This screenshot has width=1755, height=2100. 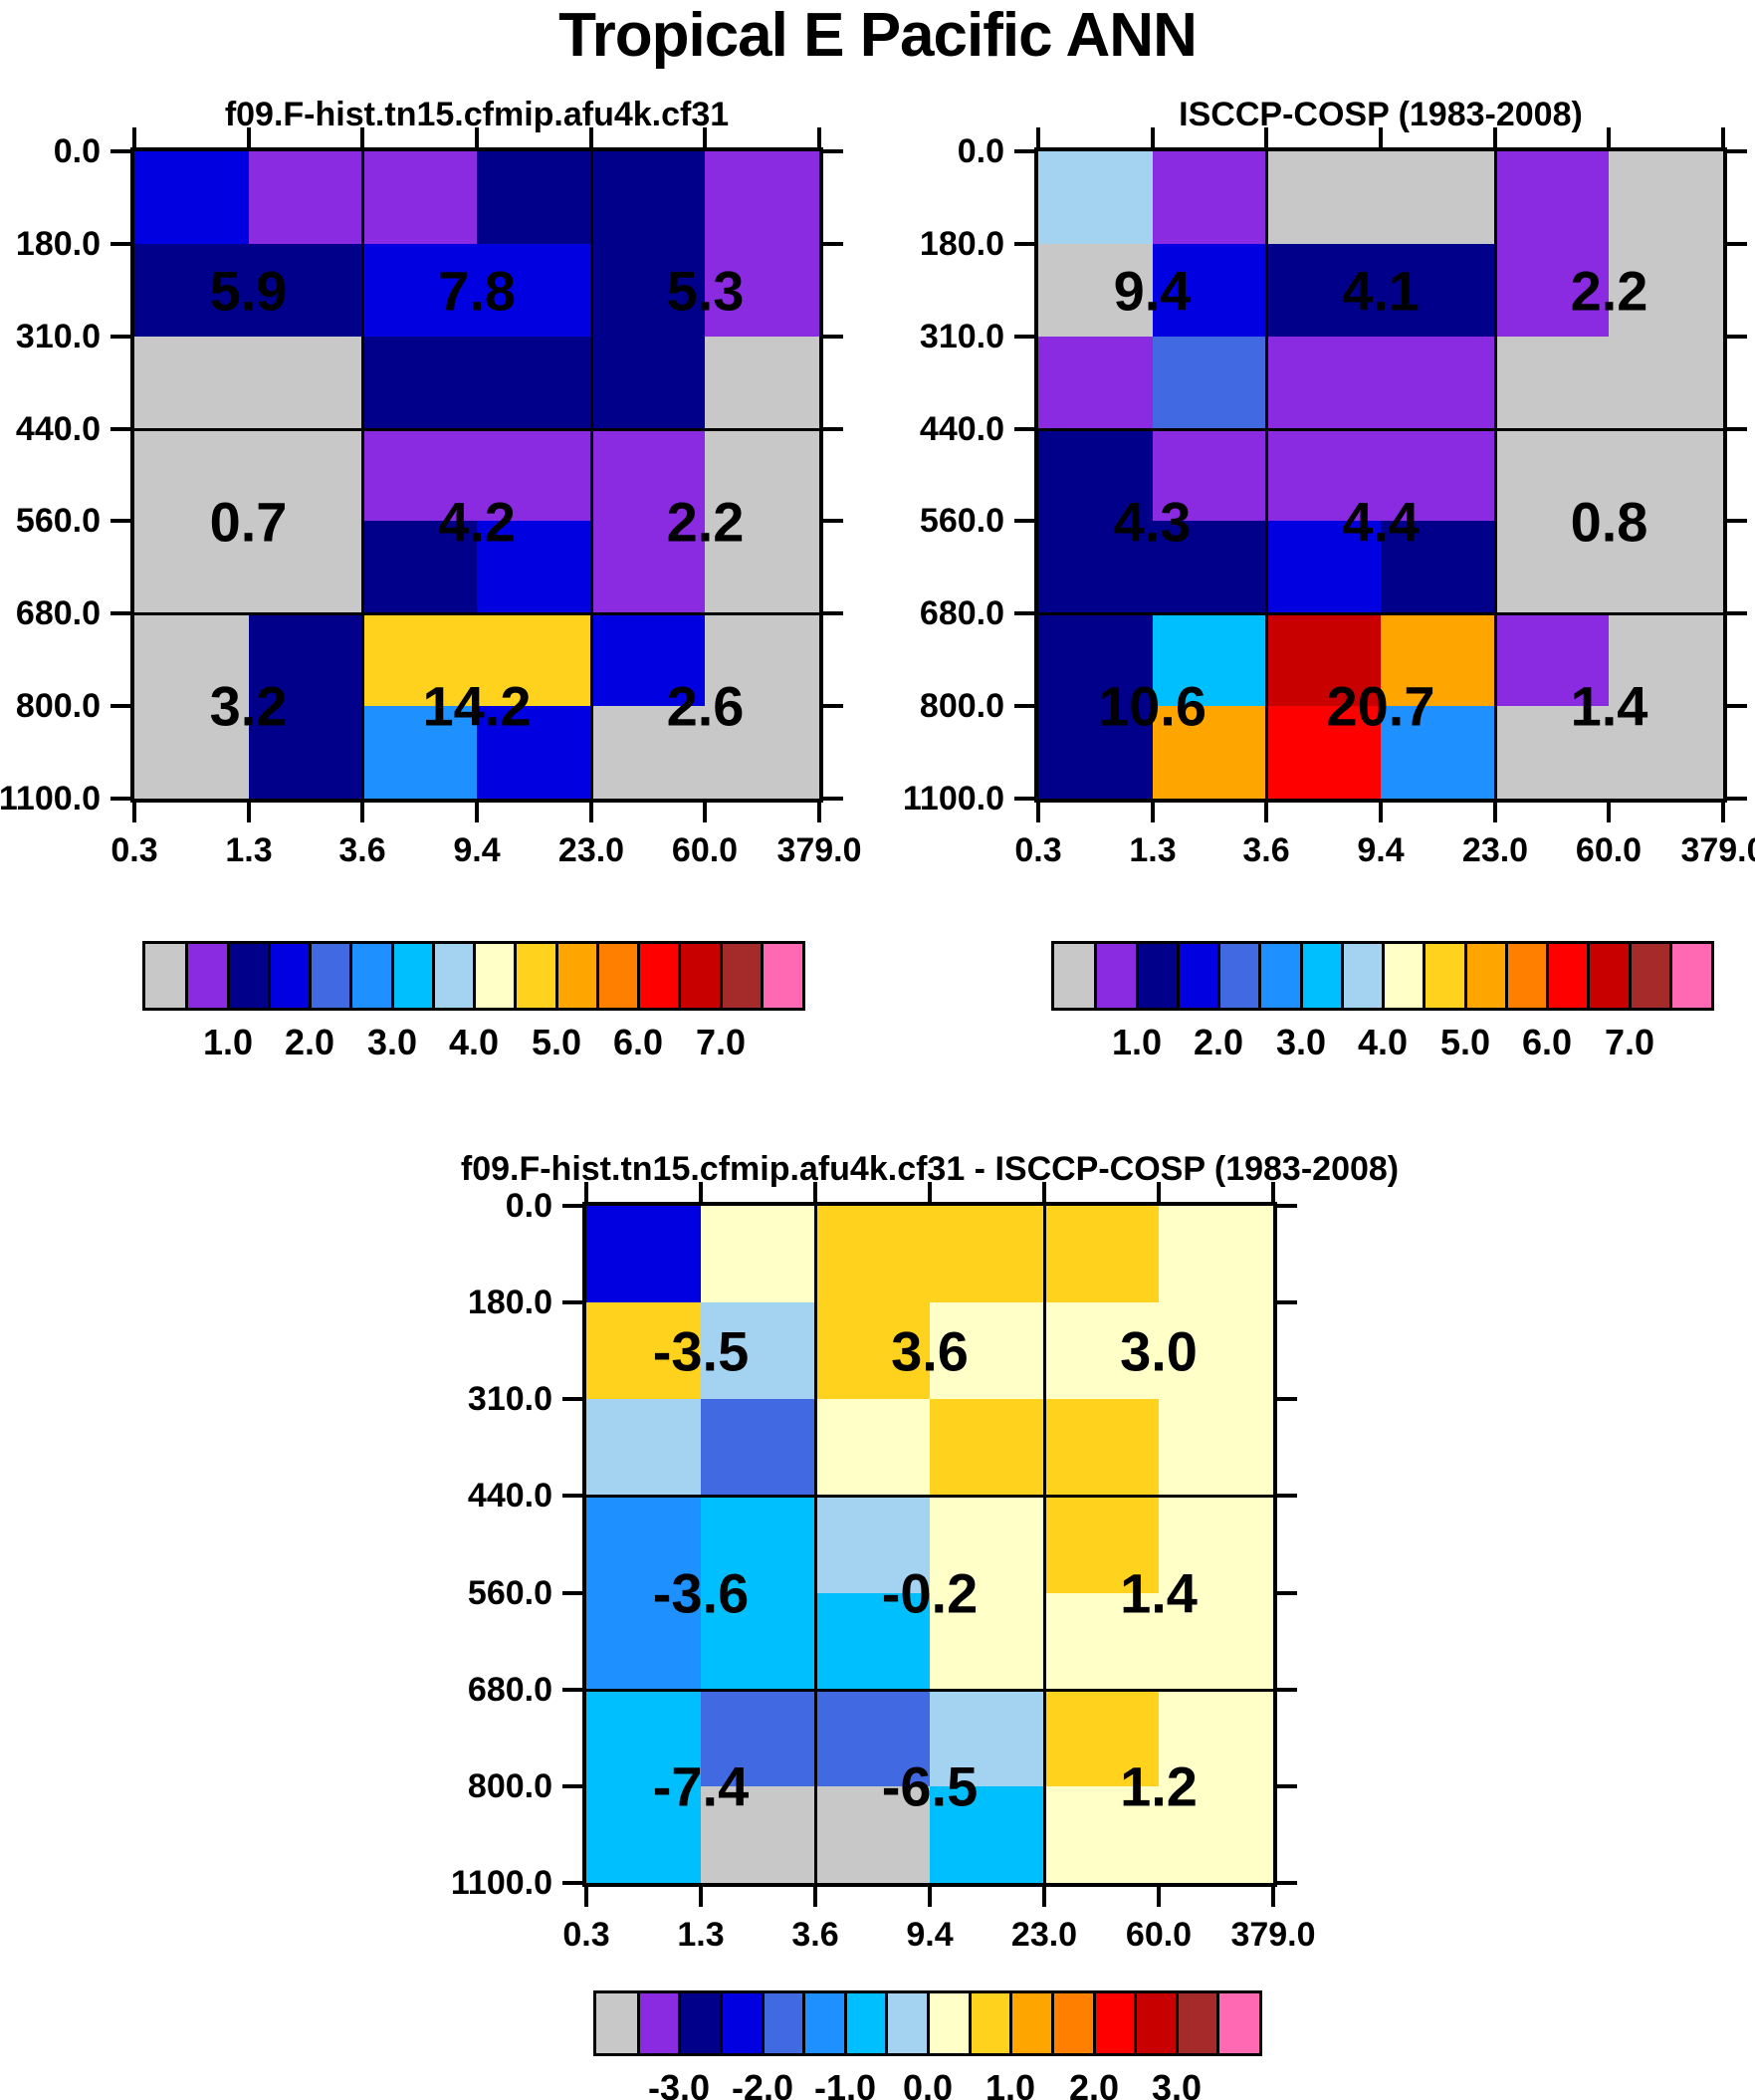 What do you see at coordinates (819, 850) in the screenshot?
I see `x-tick-label: 379.0` at bounding box center [819, 850].